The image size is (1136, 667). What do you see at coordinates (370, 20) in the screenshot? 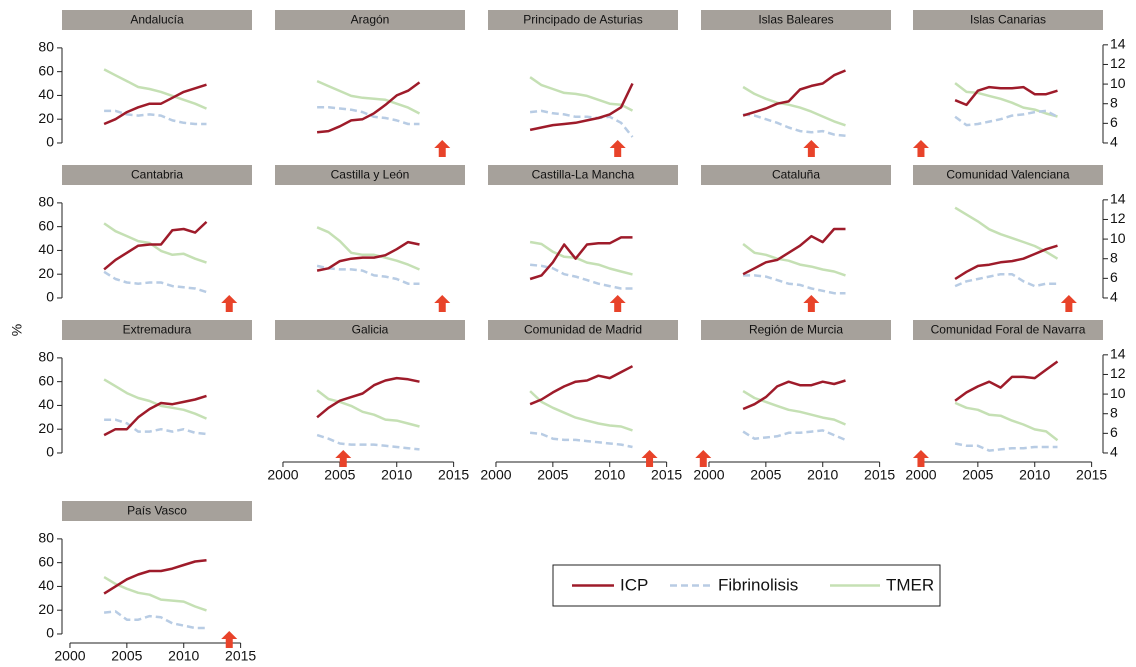
I see `panel-title: Aragón` at bounding box center [370, 20].